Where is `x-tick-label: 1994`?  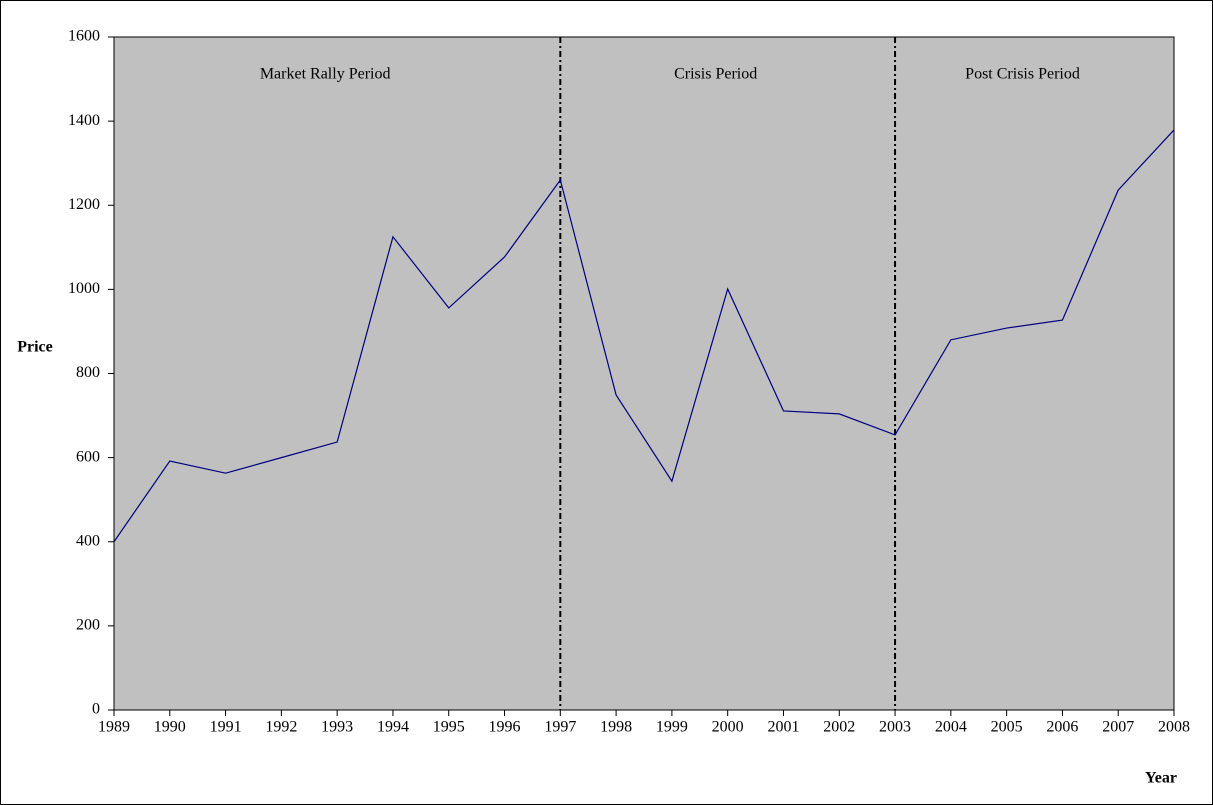 x-tick-label: 1994 is located at coordinates (393, 727).